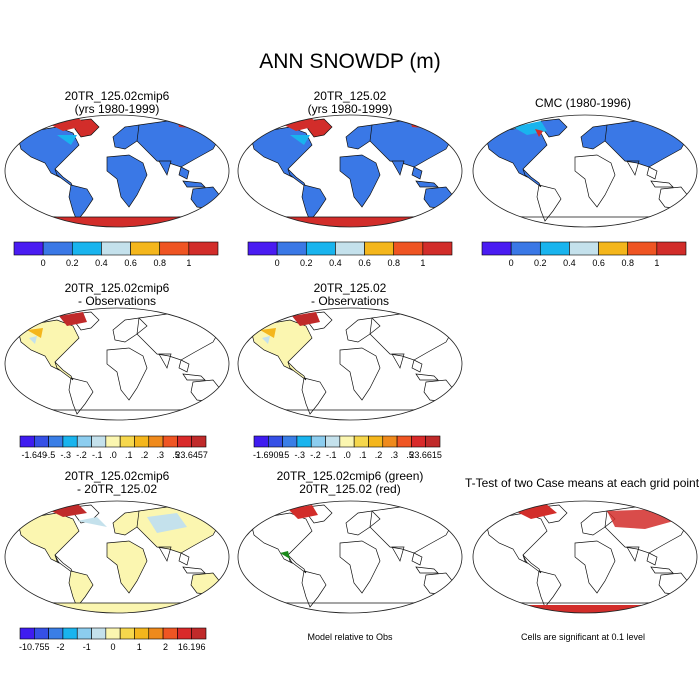 The width and height of the screenshot is (700, 700). I want to click on map-p9, so click(585, 557).